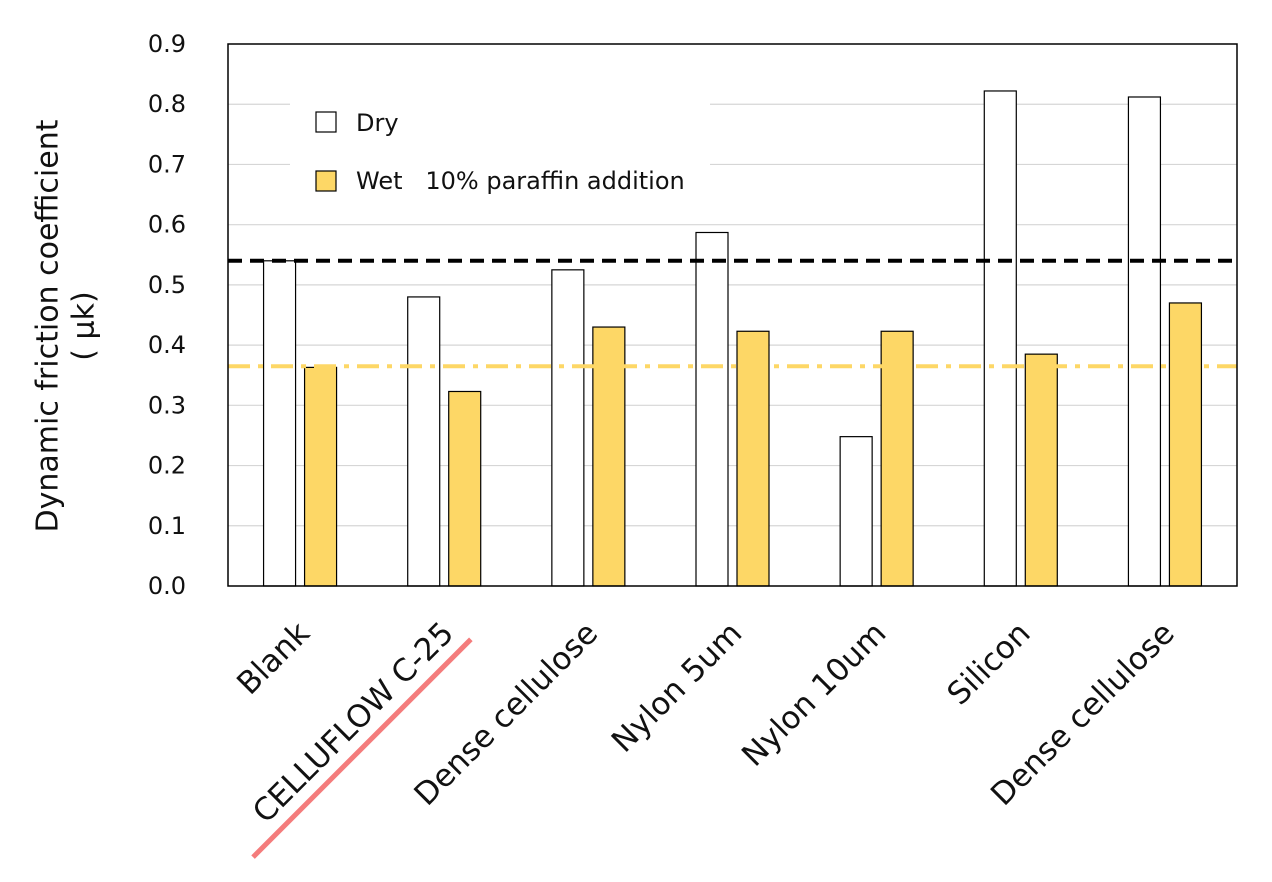 The image size is (1272, 882). What do you see at coordinates (167, 104) in the screenshot?
I see `y-tick-label: 0.8` at bounding box center [167, 104].